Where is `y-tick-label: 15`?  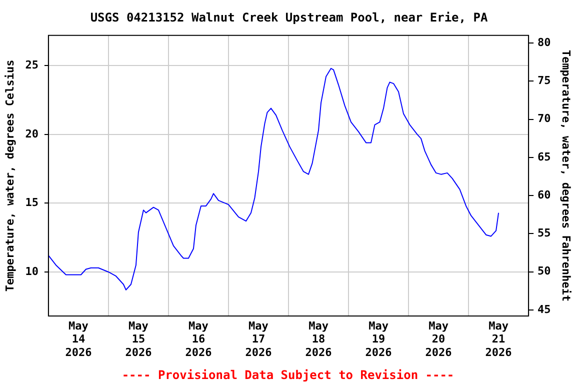
y-tick-label: 15 is located at coordinates (31, 203).